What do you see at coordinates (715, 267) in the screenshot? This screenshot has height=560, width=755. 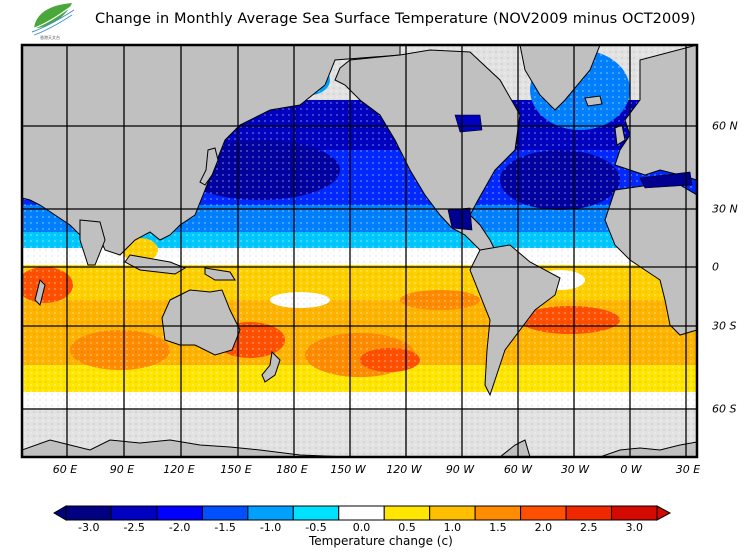 I see `lat-label: 0` at bounding box center [715, 267].